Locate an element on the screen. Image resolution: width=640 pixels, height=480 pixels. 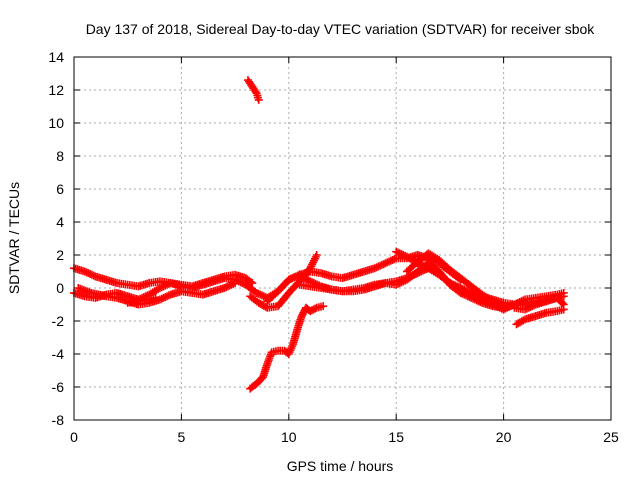
x-tick-label: 25 is located at coordinates (611, 437).